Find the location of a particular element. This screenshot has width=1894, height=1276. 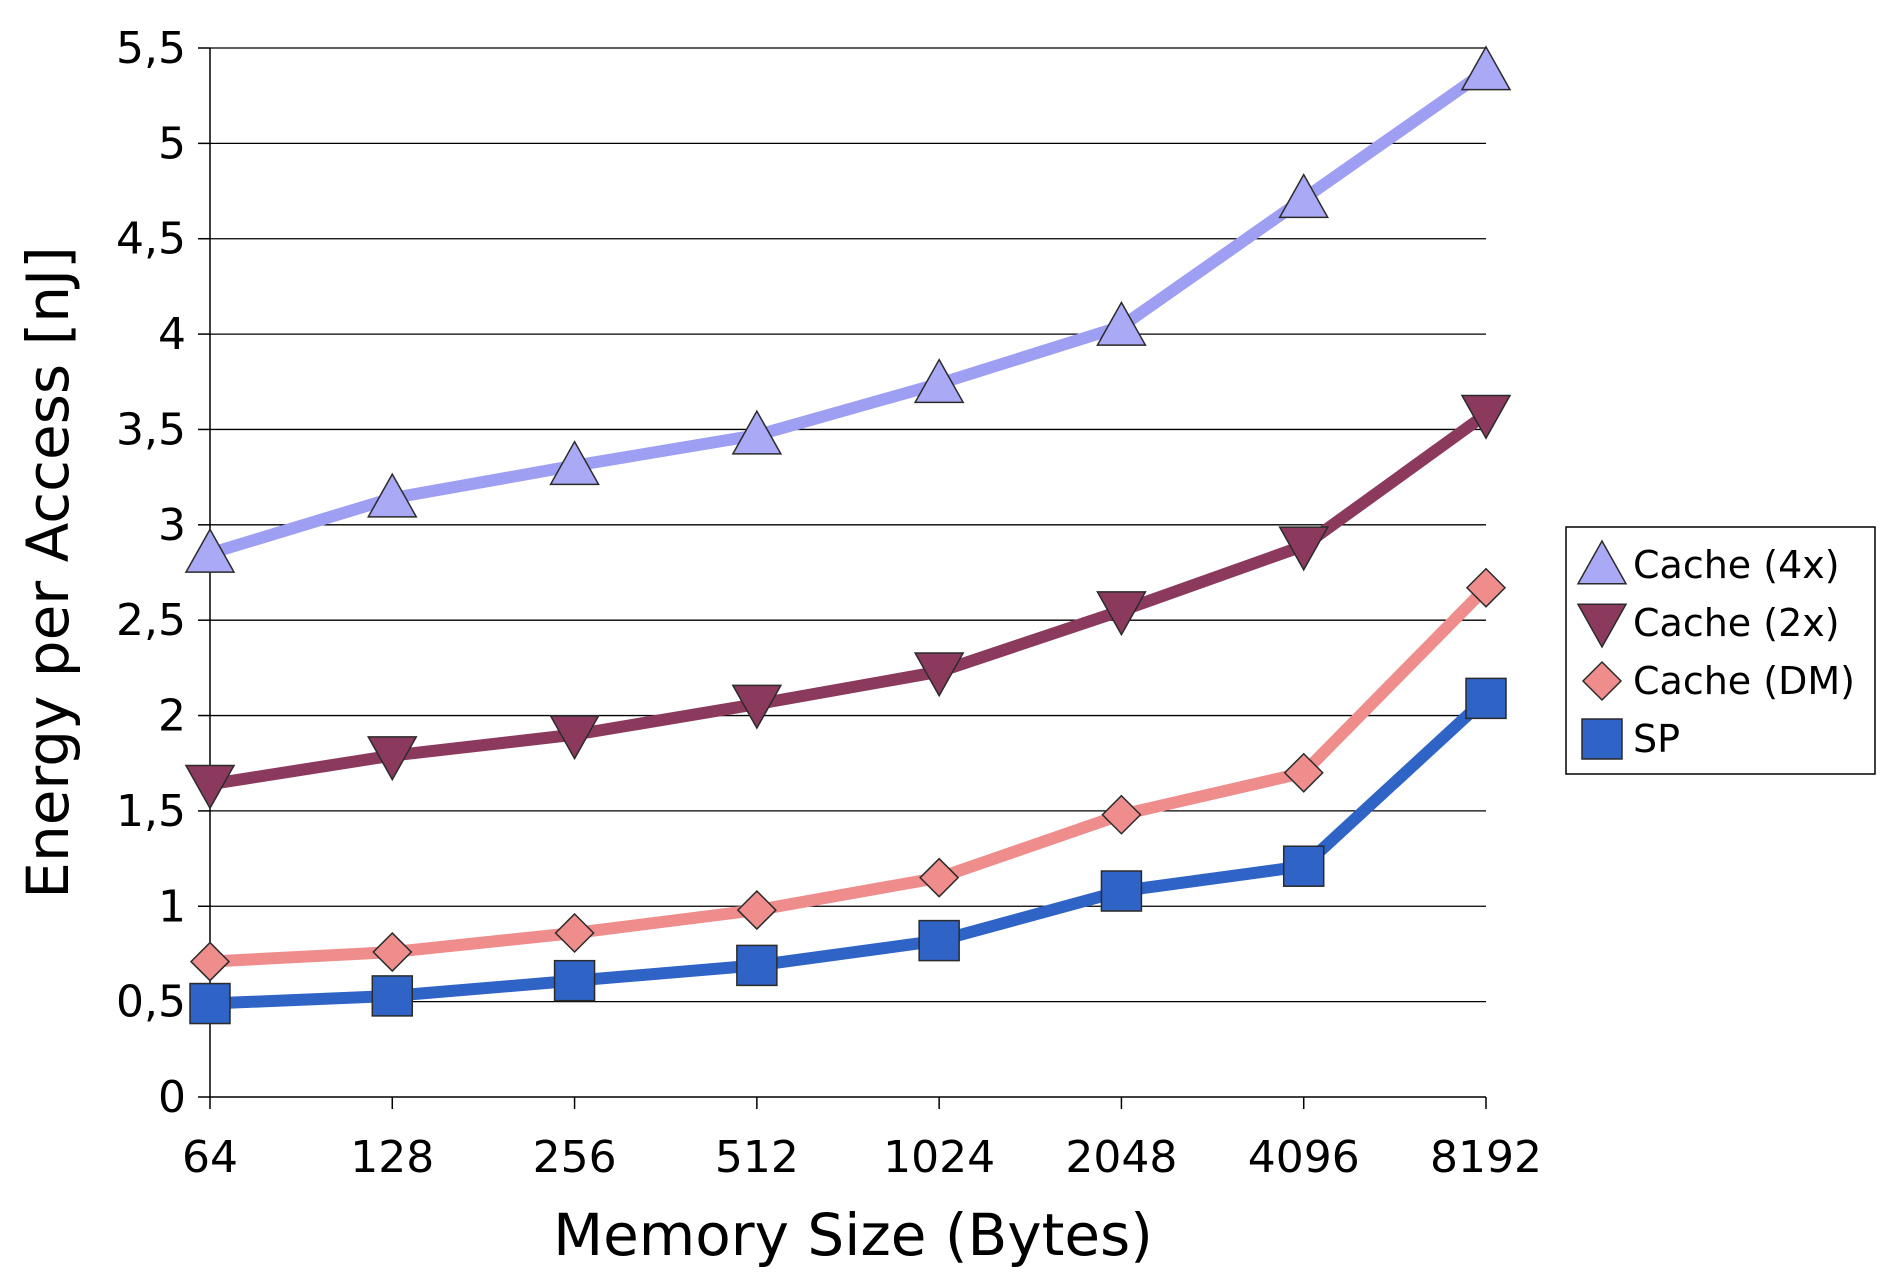

legend-label: Cache (DM) is located at coordinates (1744, 681).